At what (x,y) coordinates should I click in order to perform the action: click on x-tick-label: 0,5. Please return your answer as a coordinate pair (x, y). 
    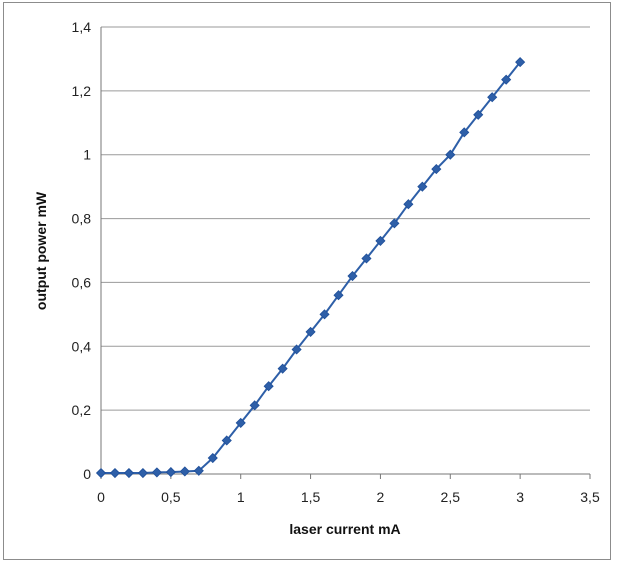
    Looking at the image, I should click on (171, 497).